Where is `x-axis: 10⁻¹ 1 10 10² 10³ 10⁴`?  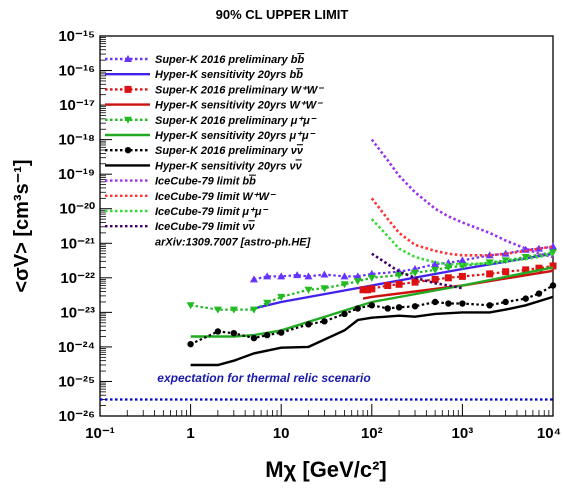 x-axis: 10⁻¹ 1 10 10² 10³ 10⁴ is located at coordinates (323, 423).